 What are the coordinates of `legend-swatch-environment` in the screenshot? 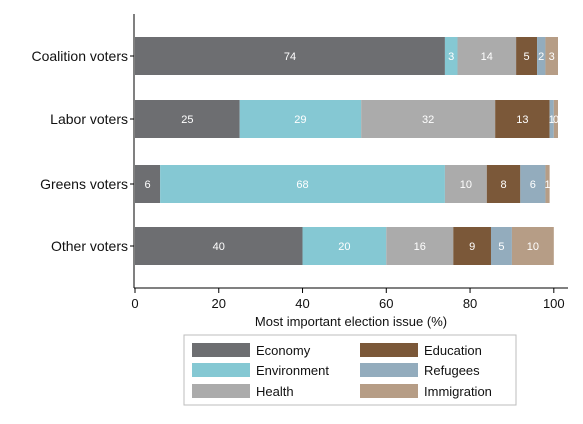 It's located at (221, 370).